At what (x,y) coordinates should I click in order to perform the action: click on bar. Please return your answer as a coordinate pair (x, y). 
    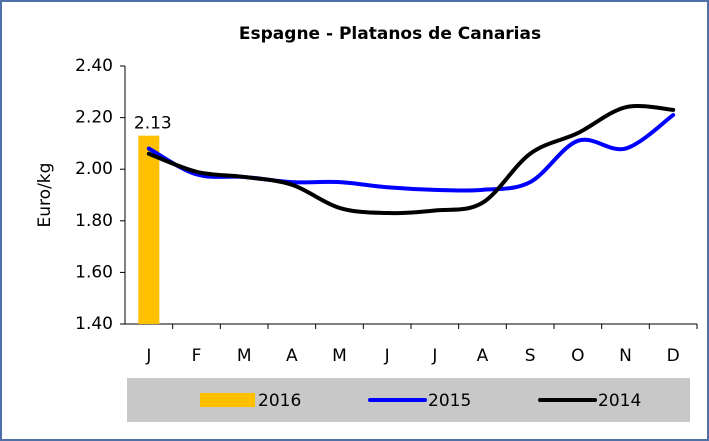
    Looking at the image, I should click on (149, 229).